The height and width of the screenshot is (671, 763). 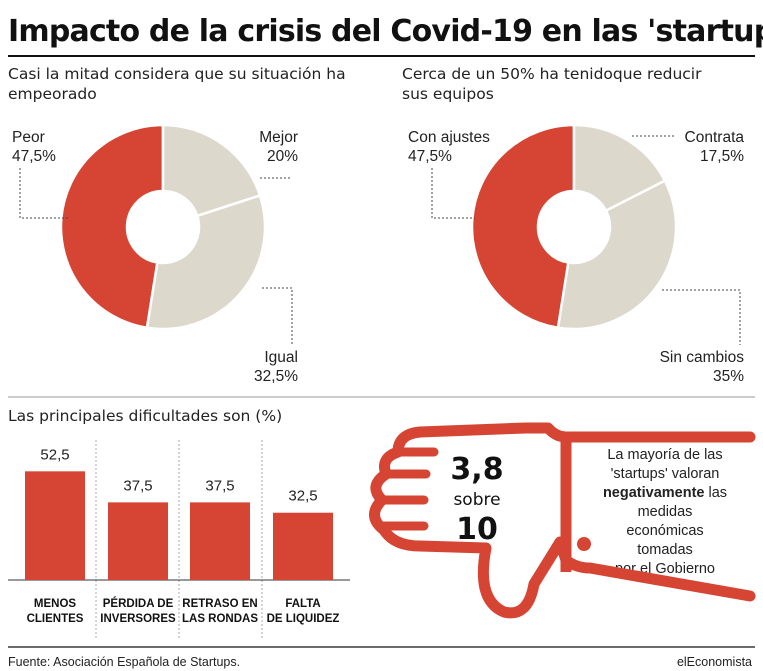 What do you see at coordinates (219, 604) in the screenshot?
I see `bar-category-label: RETRASO EN` at bounding box center [219, 604].